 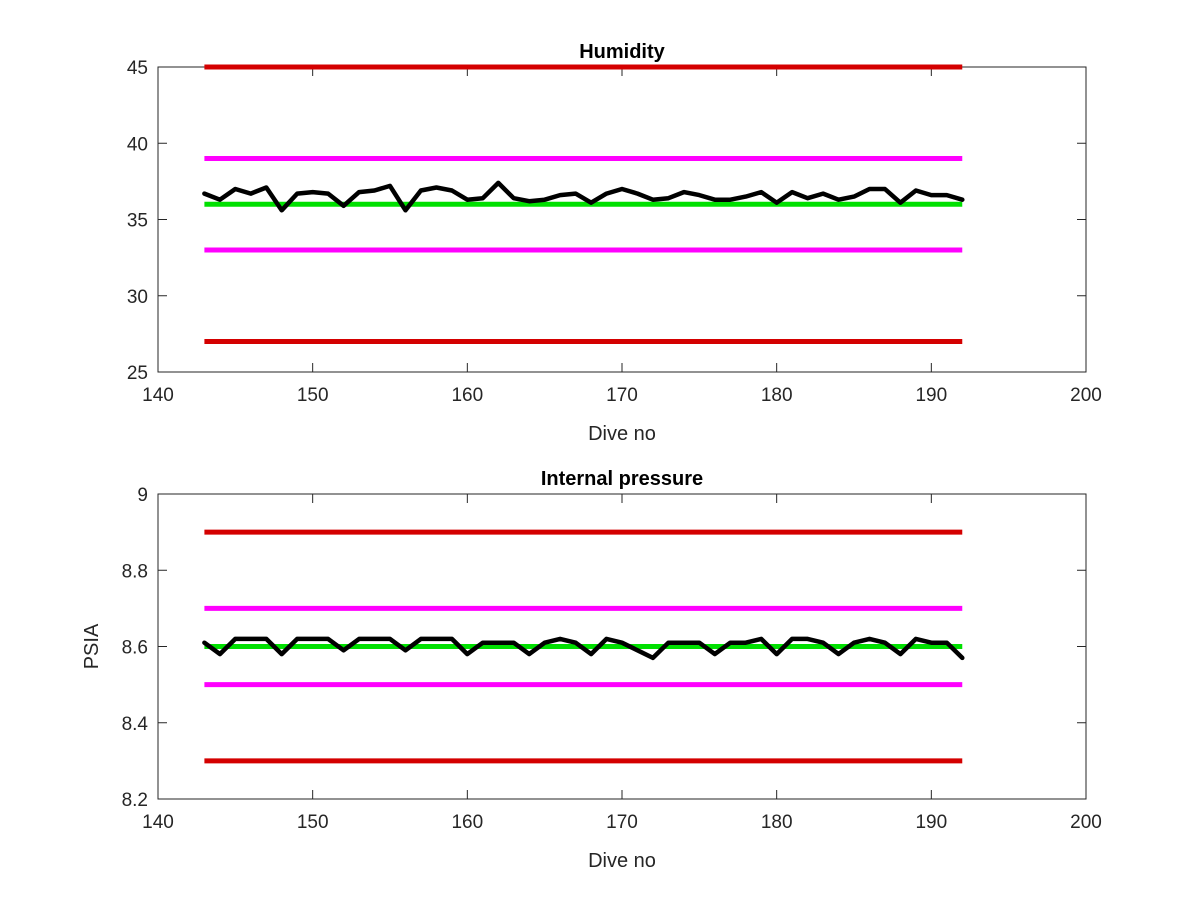 I want to click on y-tick-label: 8.4, so click(x=135, y=724).